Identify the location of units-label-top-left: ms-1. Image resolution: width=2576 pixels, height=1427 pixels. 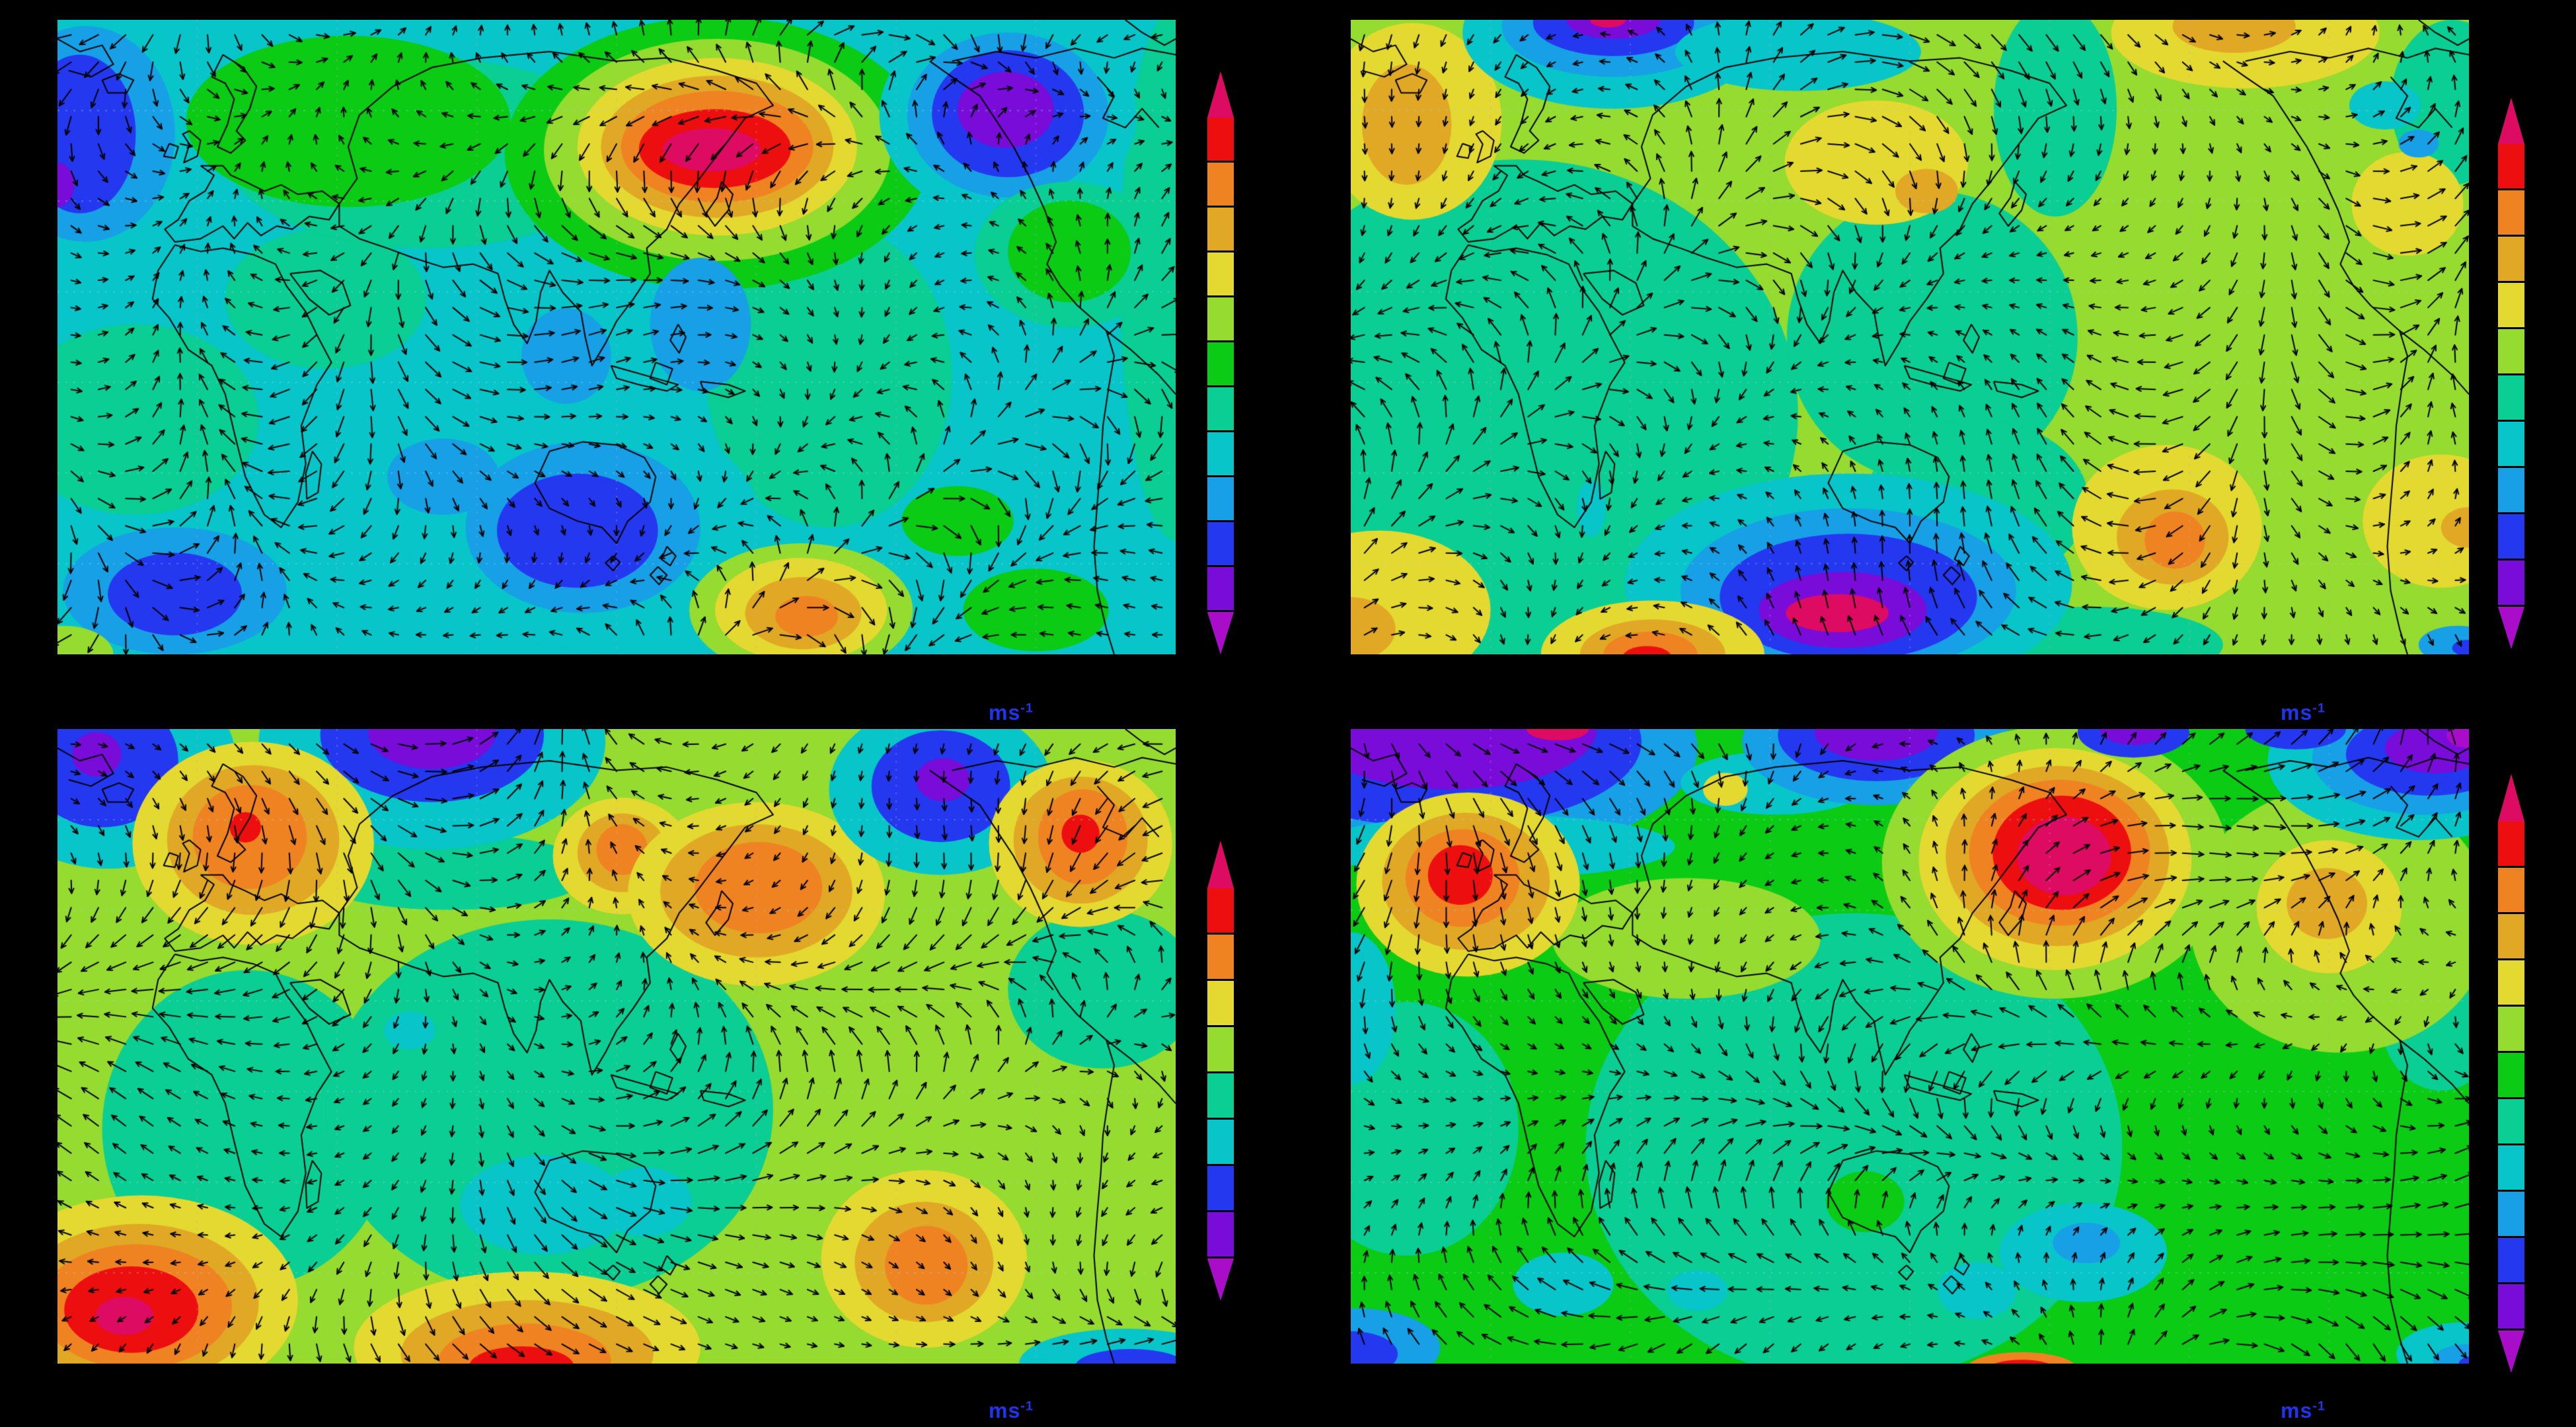
(1012, 713).